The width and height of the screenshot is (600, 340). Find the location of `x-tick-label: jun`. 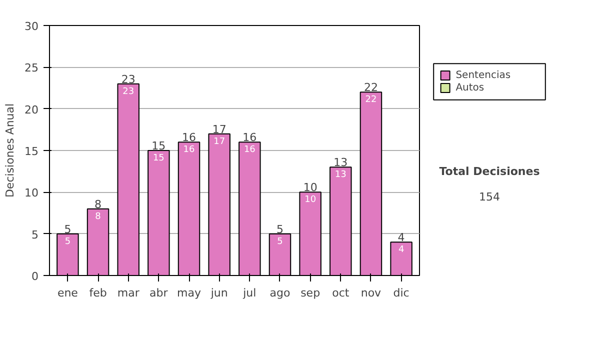

x-tick-label: jun is located at coordinates (219, 293).